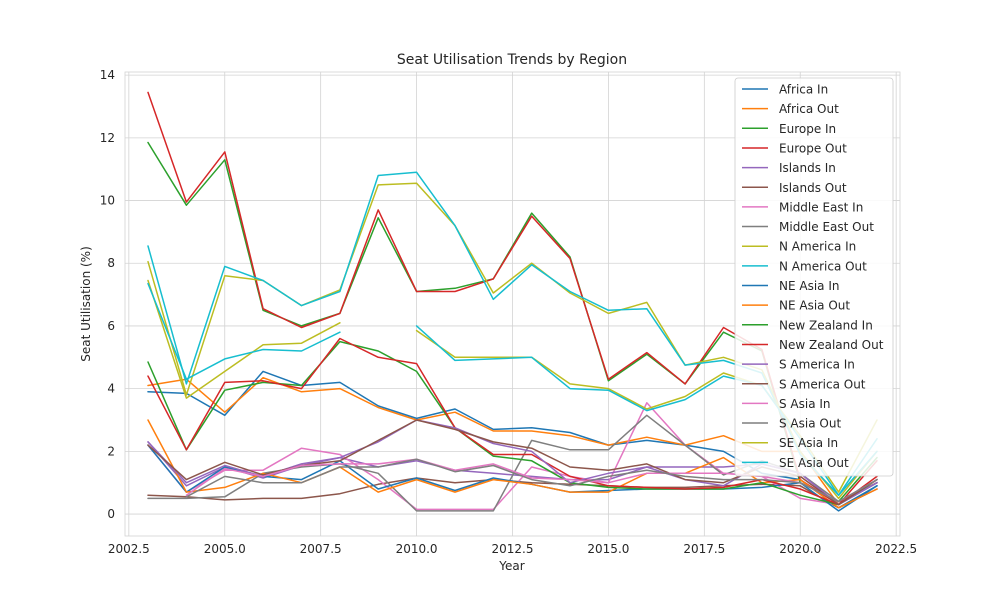 The image size is (1000, 600). What do you see at coordinates (111, 514) in the screenshot?
I see `y-tick-label: 0` at bounding box center [111, 514].